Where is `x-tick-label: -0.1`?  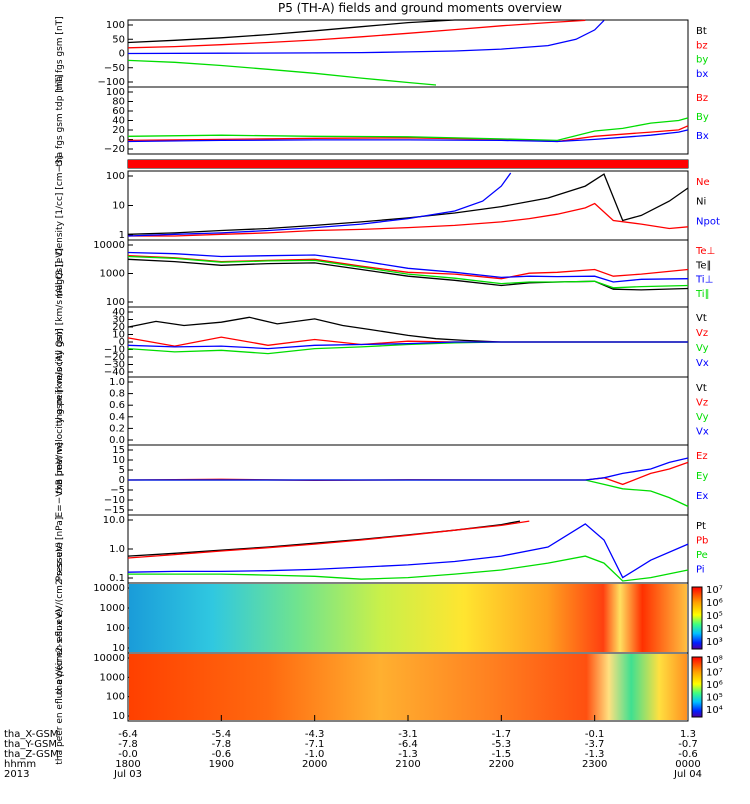 x-tick-label: -0.1 is located at coordinates (595, 734).